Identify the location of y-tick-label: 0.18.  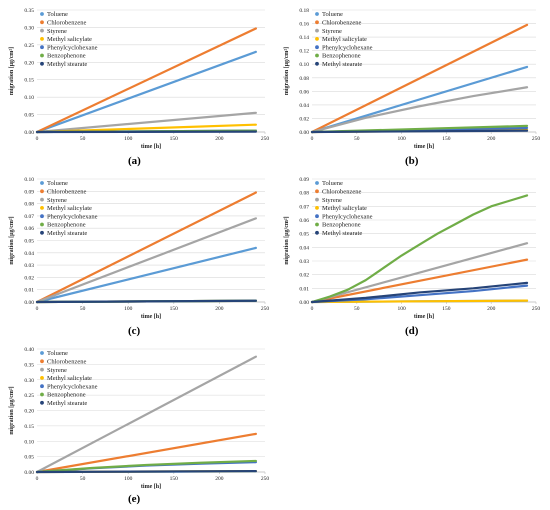
(304, 11).